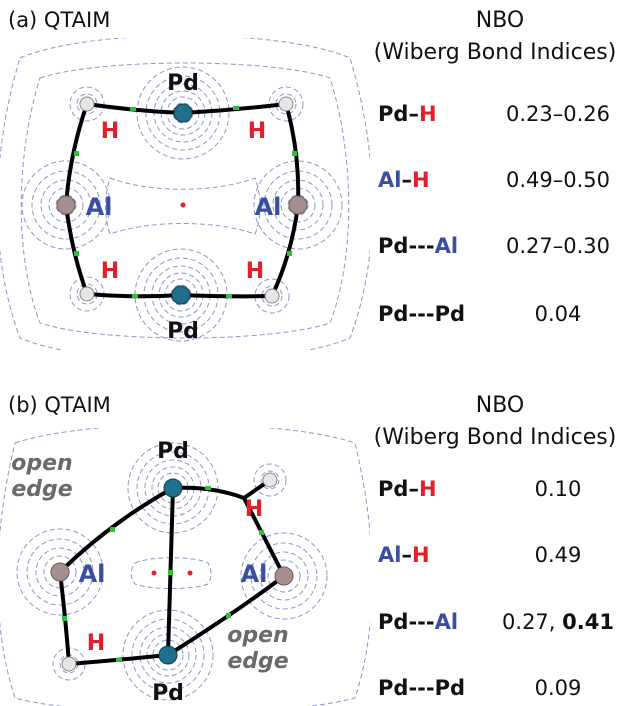 The width and height of the screenshot is (630, 706). What do you see at coordinates (500, 405) in the screenshot?
I see `panel-b-nbo-title: NBO` at bounding box center [500, 405].